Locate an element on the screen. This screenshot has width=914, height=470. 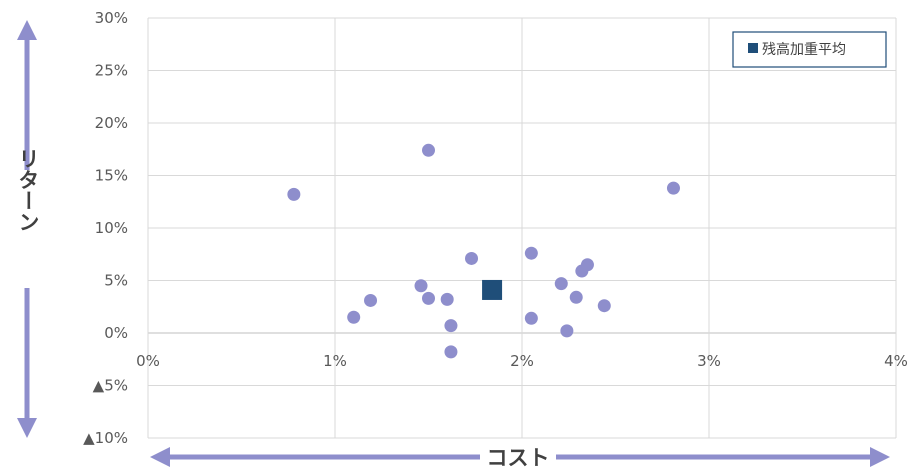
x-axis-ticks: 0% 1% 2% 3% 4% is located at coordinates (522, 361).